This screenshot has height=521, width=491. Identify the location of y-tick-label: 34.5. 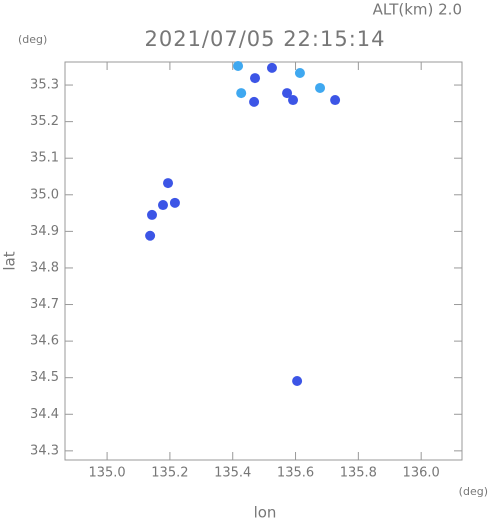
(44, 377).